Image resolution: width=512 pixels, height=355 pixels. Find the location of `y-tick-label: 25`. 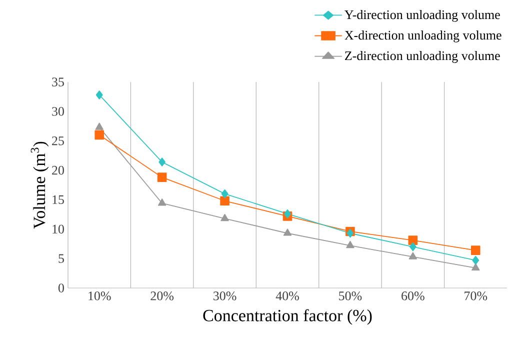

y-tick-label: 25 is located at coordinates (58, 141).